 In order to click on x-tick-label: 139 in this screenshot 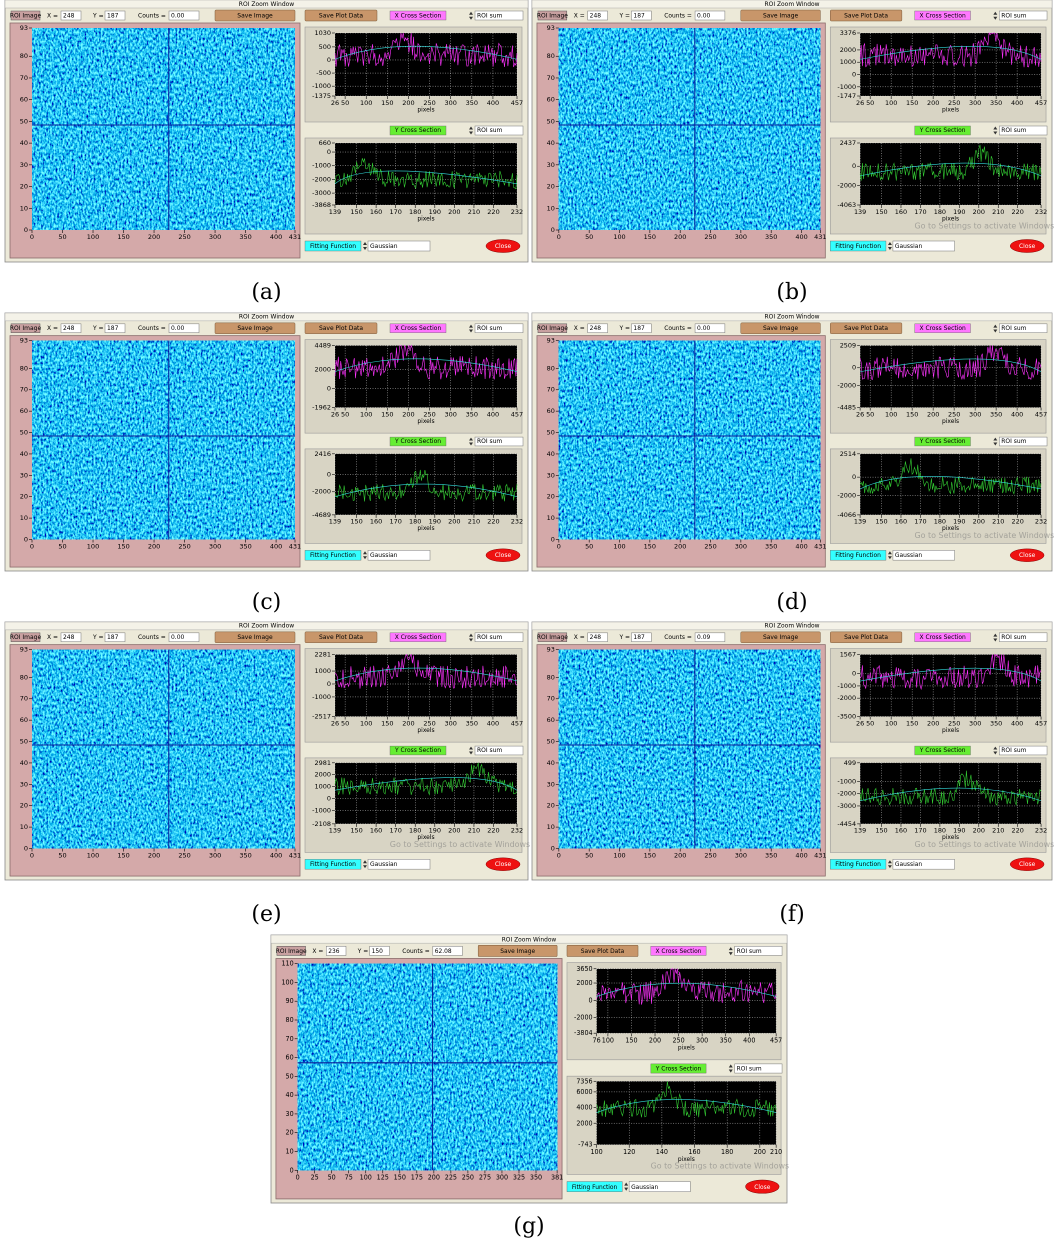, I will do `click(860, 212)`.